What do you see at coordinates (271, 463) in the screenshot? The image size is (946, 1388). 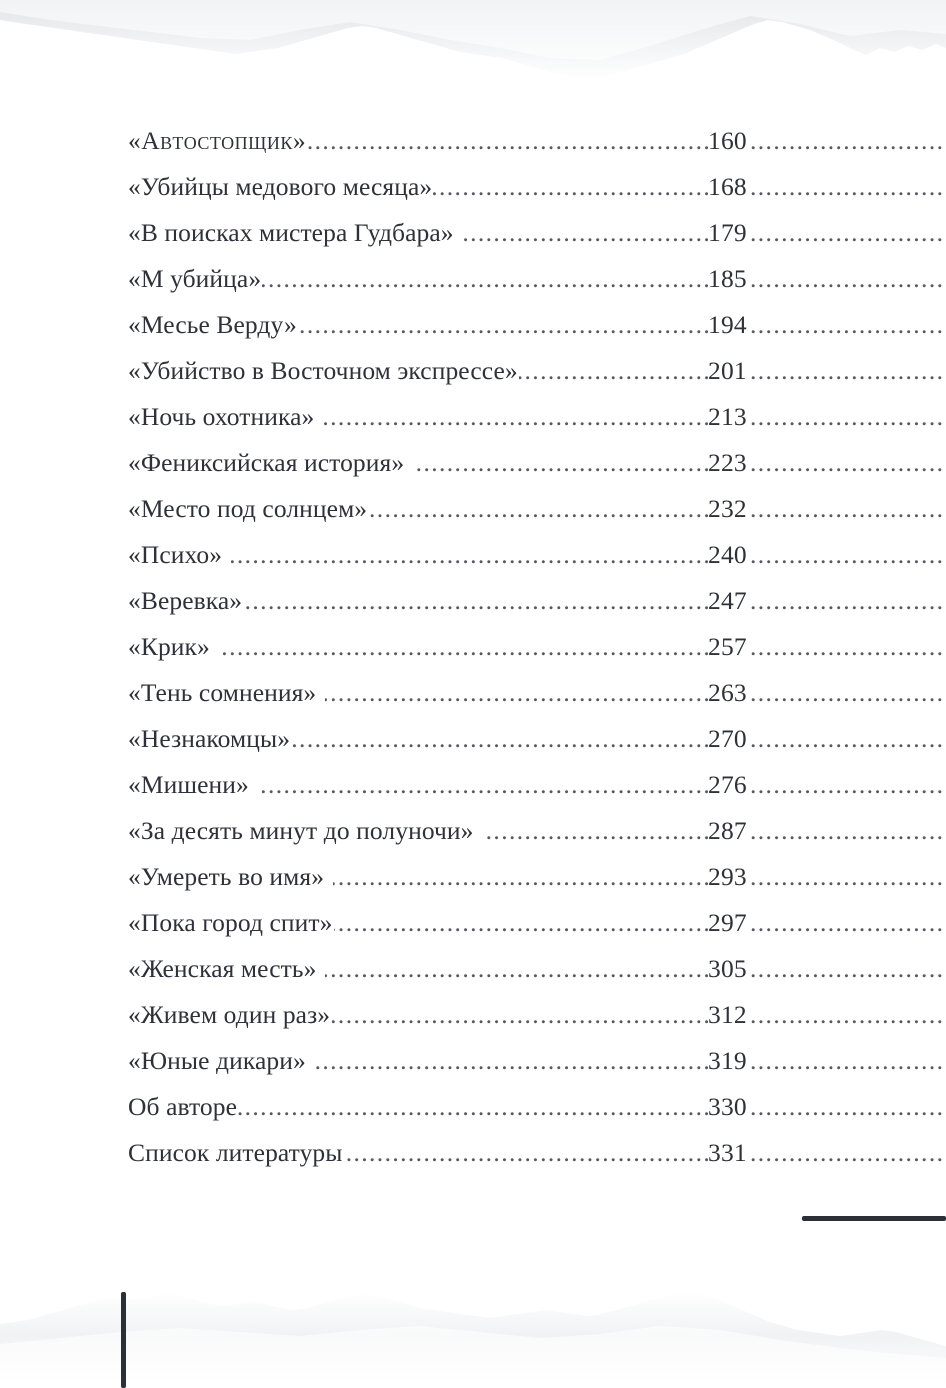 I see `toc-entry-title: «Фениксийская история»` at bounding box center [271, 463].